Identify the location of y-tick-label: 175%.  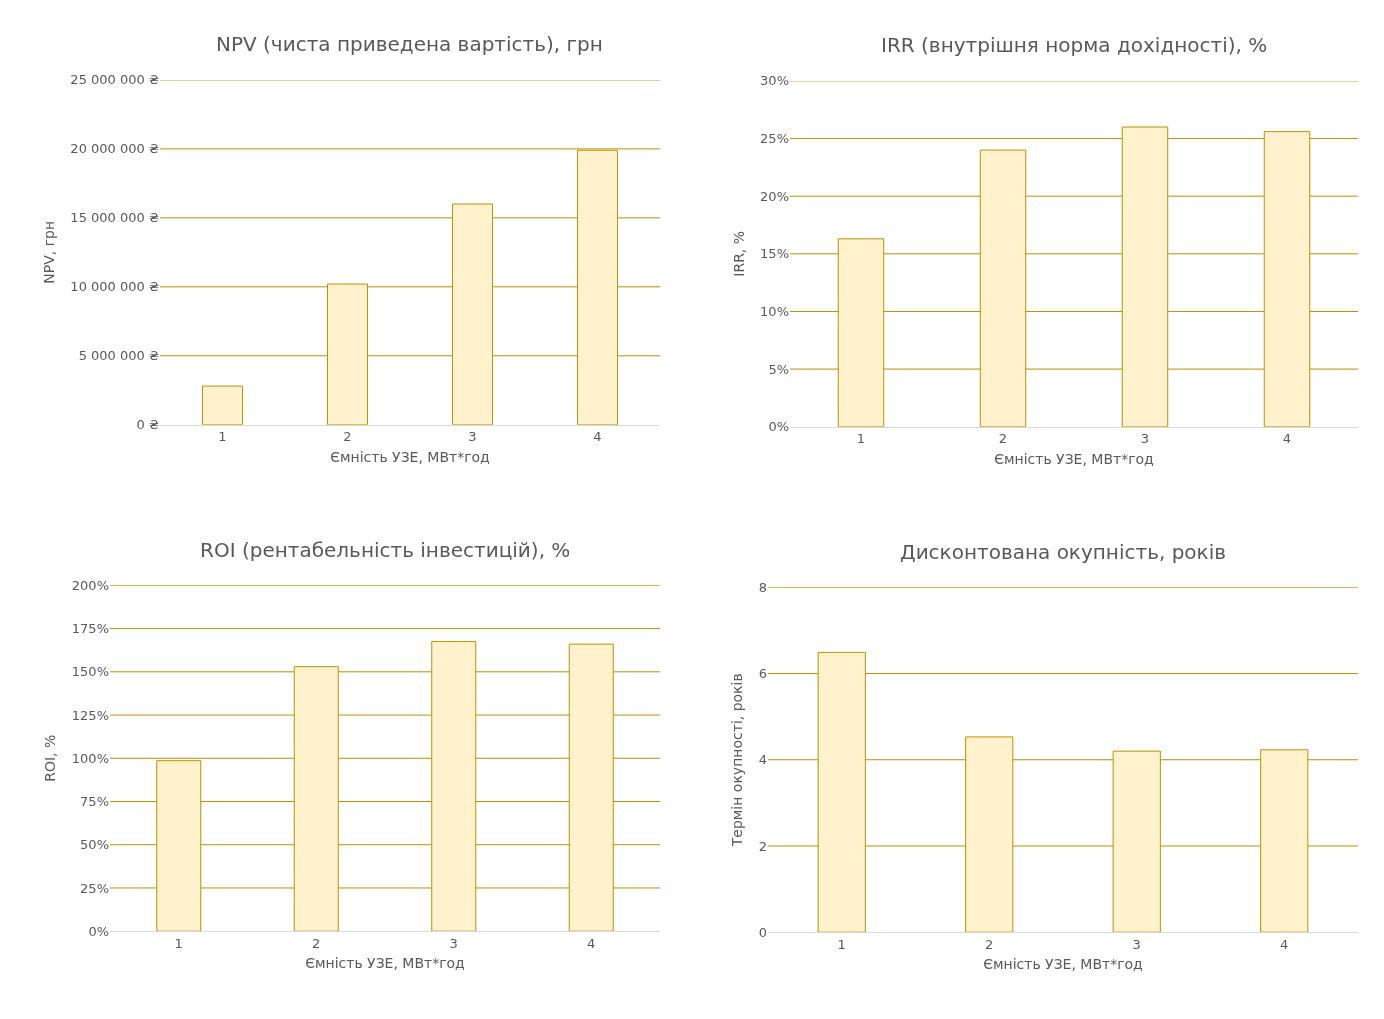
(90, 629).